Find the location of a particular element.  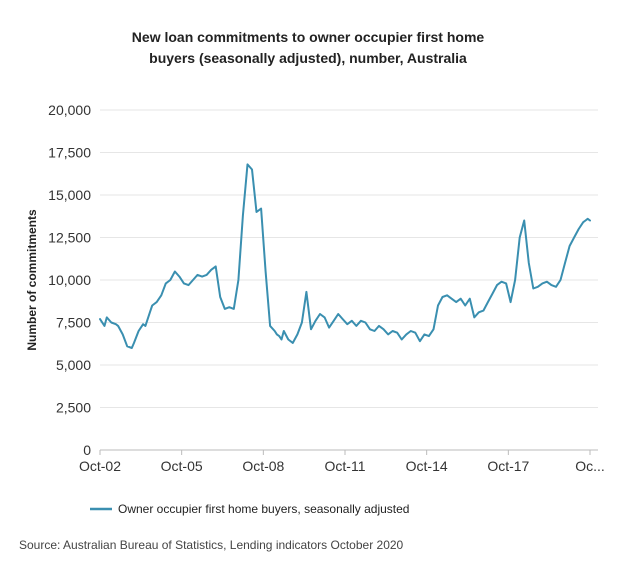

y-tick-label: 12,500 is located at coordinates (69, 238).